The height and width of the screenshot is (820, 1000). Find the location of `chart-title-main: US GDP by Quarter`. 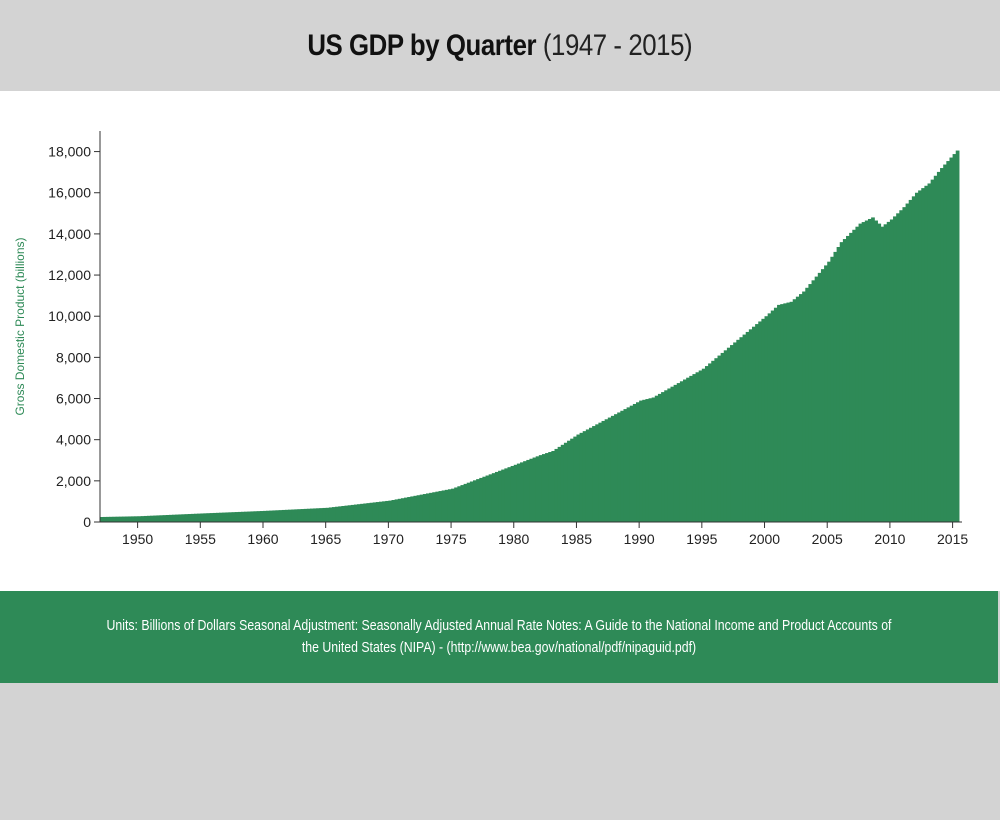

chart-title-main: US GDP by Quarter is located at coordinates (422, 45).